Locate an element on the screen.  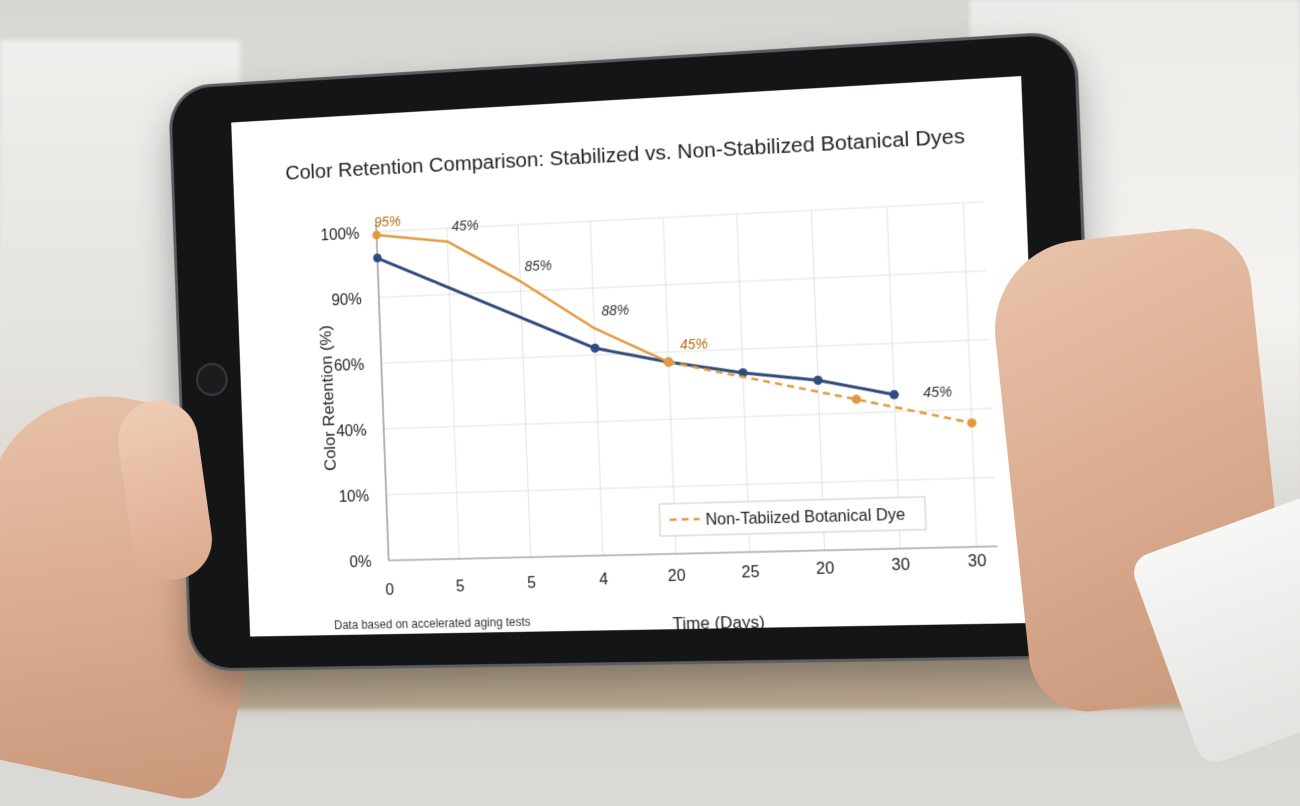
y-tick-label: 10% is located at coordinates (354, 497).